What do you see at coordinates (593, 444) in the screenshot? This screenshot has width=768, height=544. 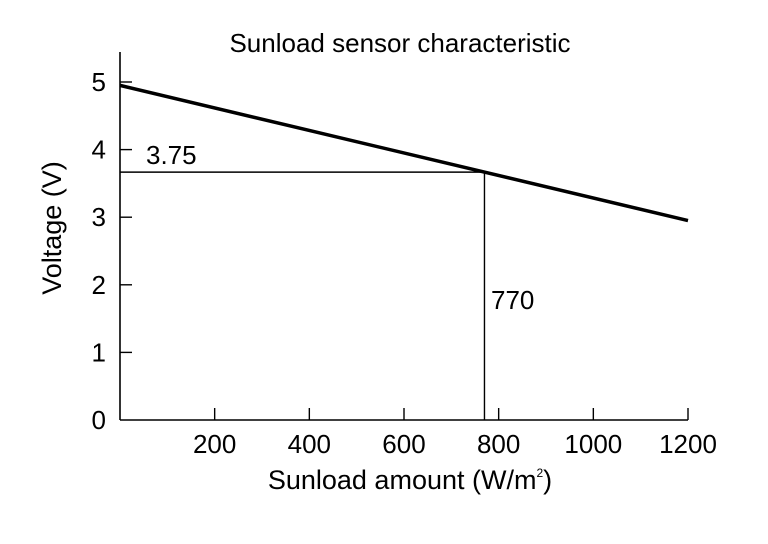 I see `x-tick-label: 1000` at bounding box center [593, 444].